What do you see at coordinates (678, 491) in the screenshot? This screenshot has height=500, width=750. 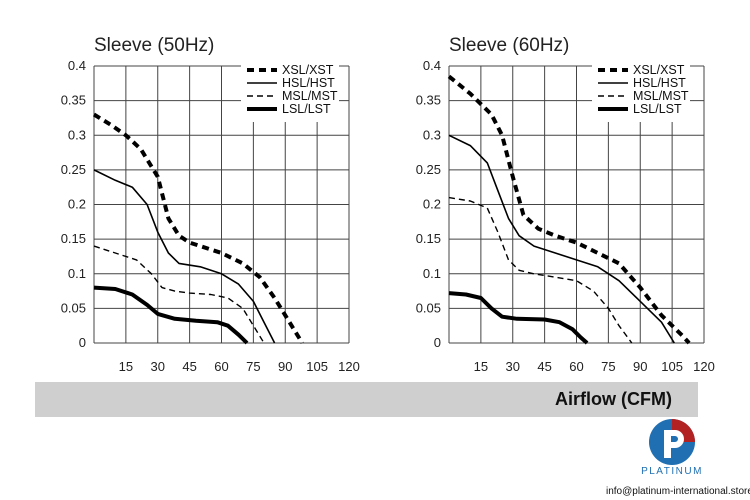 I see `contact-email: info@platinum-international.store` at bounding box center [678, 491].